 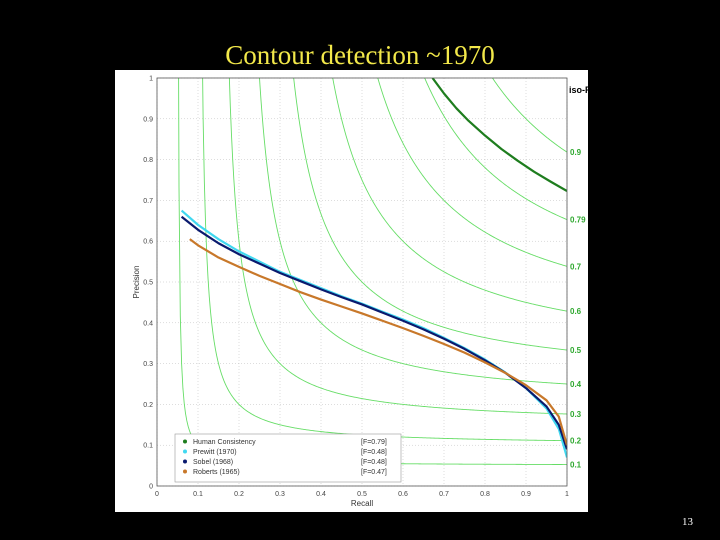 What do you see at coordinates (526, 494) in the screenshot?
I see `x-tick-label: 0.9` at bounding box center [526, 494].